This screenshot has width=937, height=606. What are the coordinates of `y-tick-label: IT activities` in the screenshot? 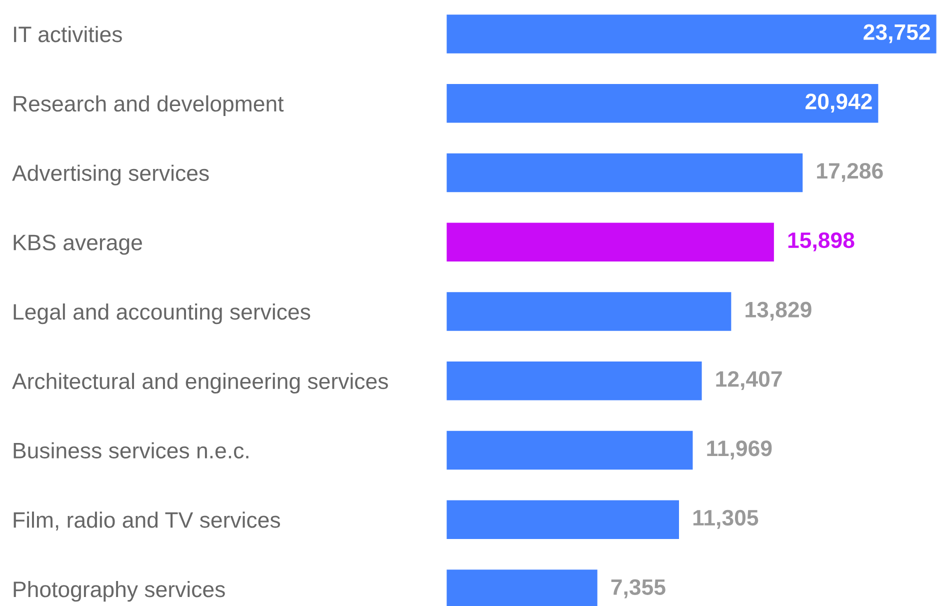 It's located at (68, 34).